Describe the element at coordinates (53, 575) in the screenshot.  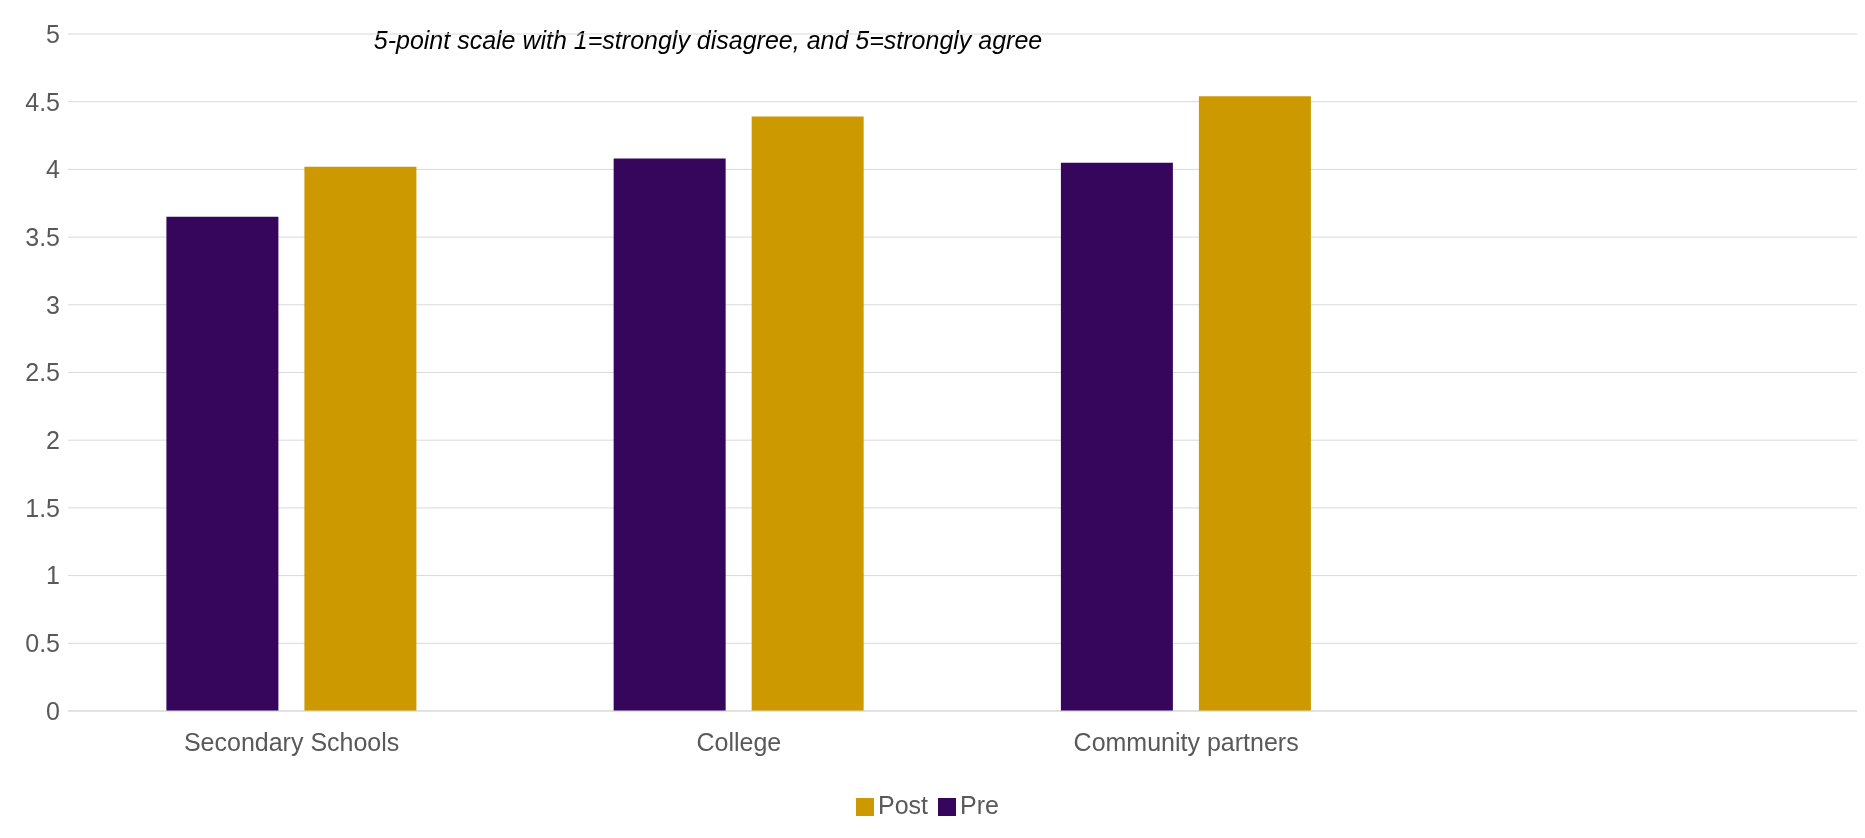
I see `y-tick-label: 1` at that location.